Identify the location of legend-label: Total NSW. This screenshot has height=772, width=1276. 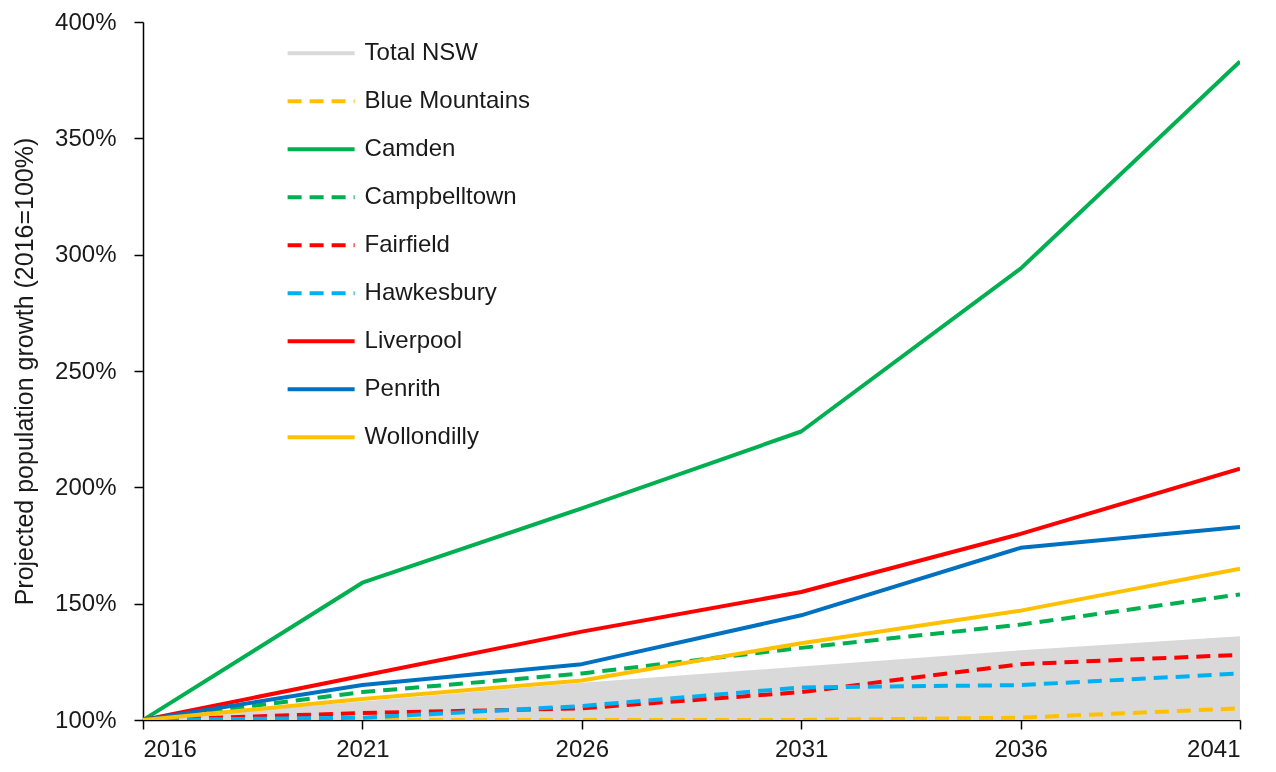
(421, 52).